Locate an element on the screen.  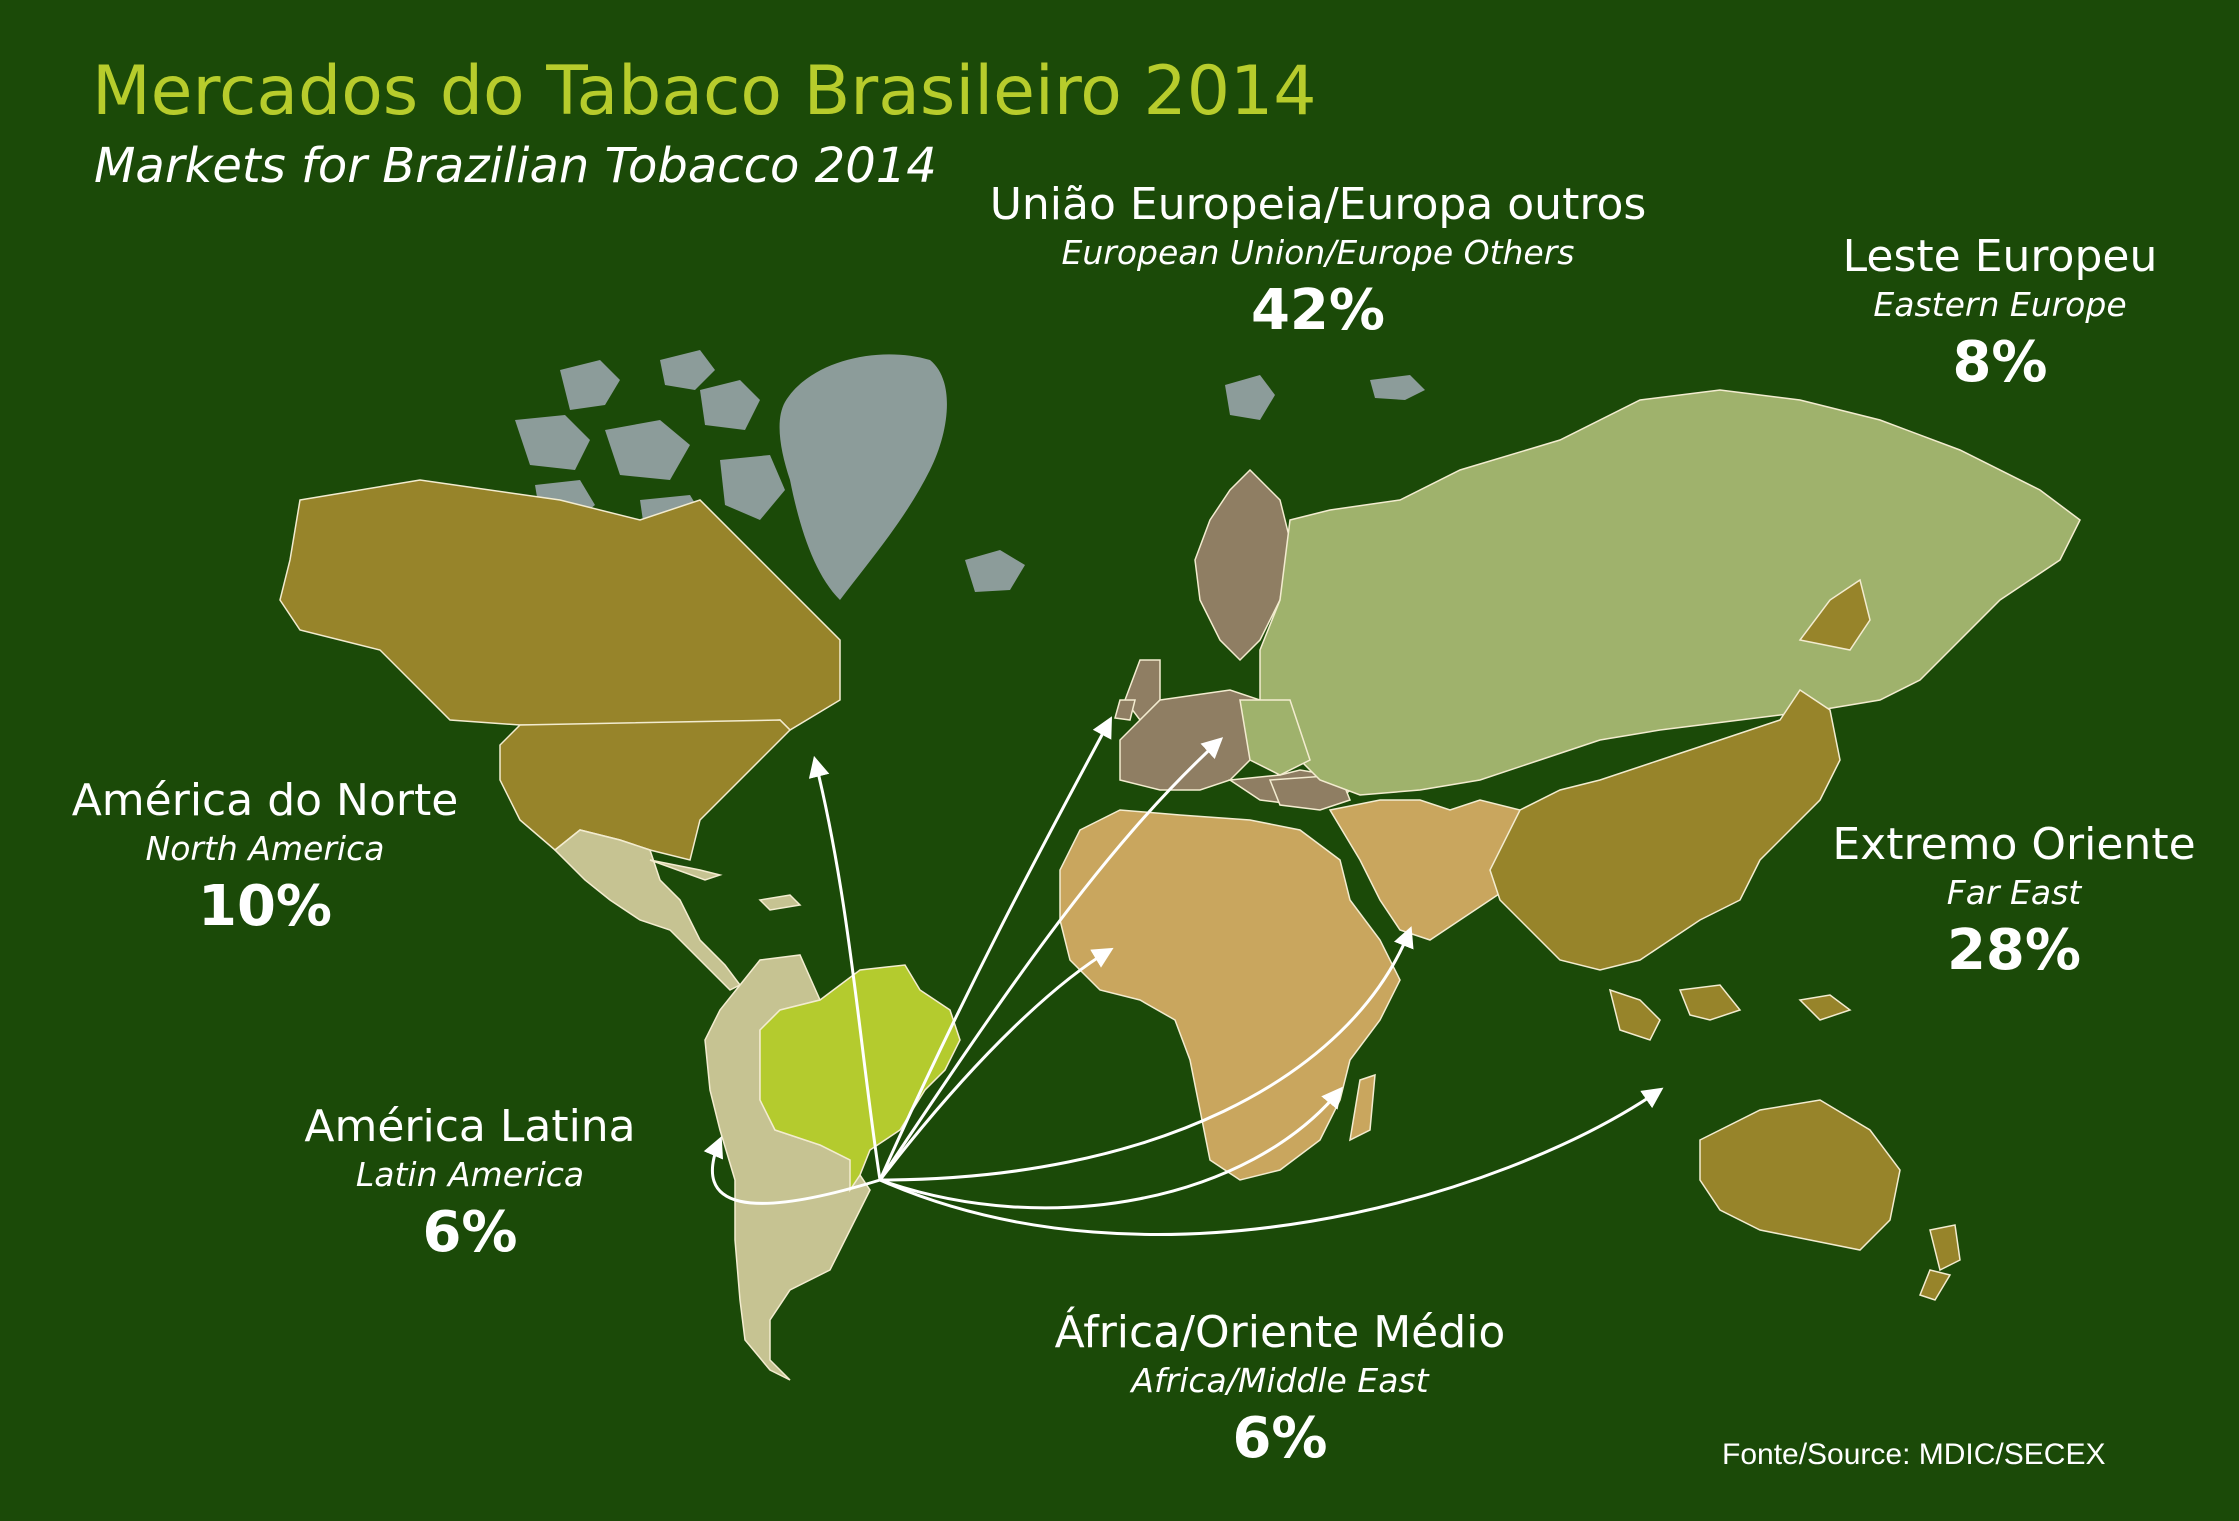
label-eastern-europe-en: Eastern Europe is located at coordinates (2000, 304).